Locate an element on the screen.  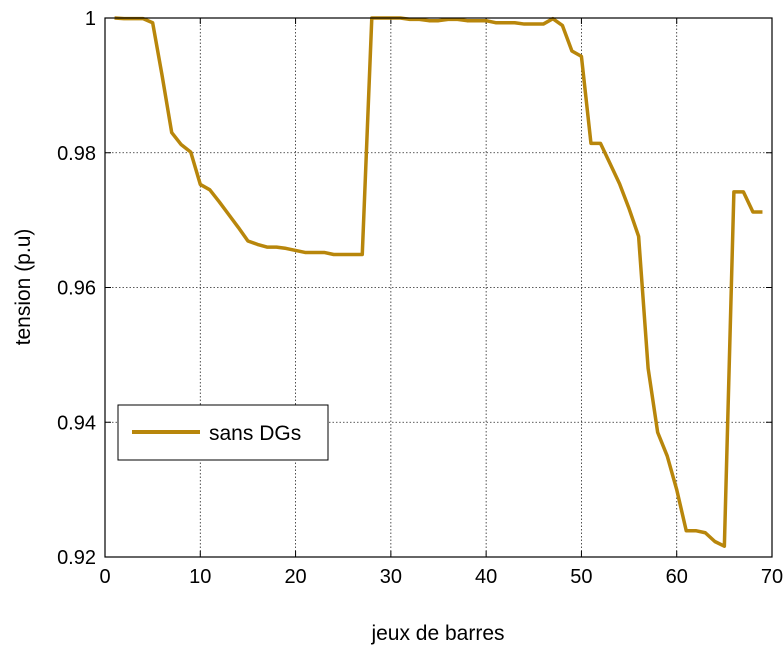
x-tick-label: 20 is located at coordinates (295, 577).